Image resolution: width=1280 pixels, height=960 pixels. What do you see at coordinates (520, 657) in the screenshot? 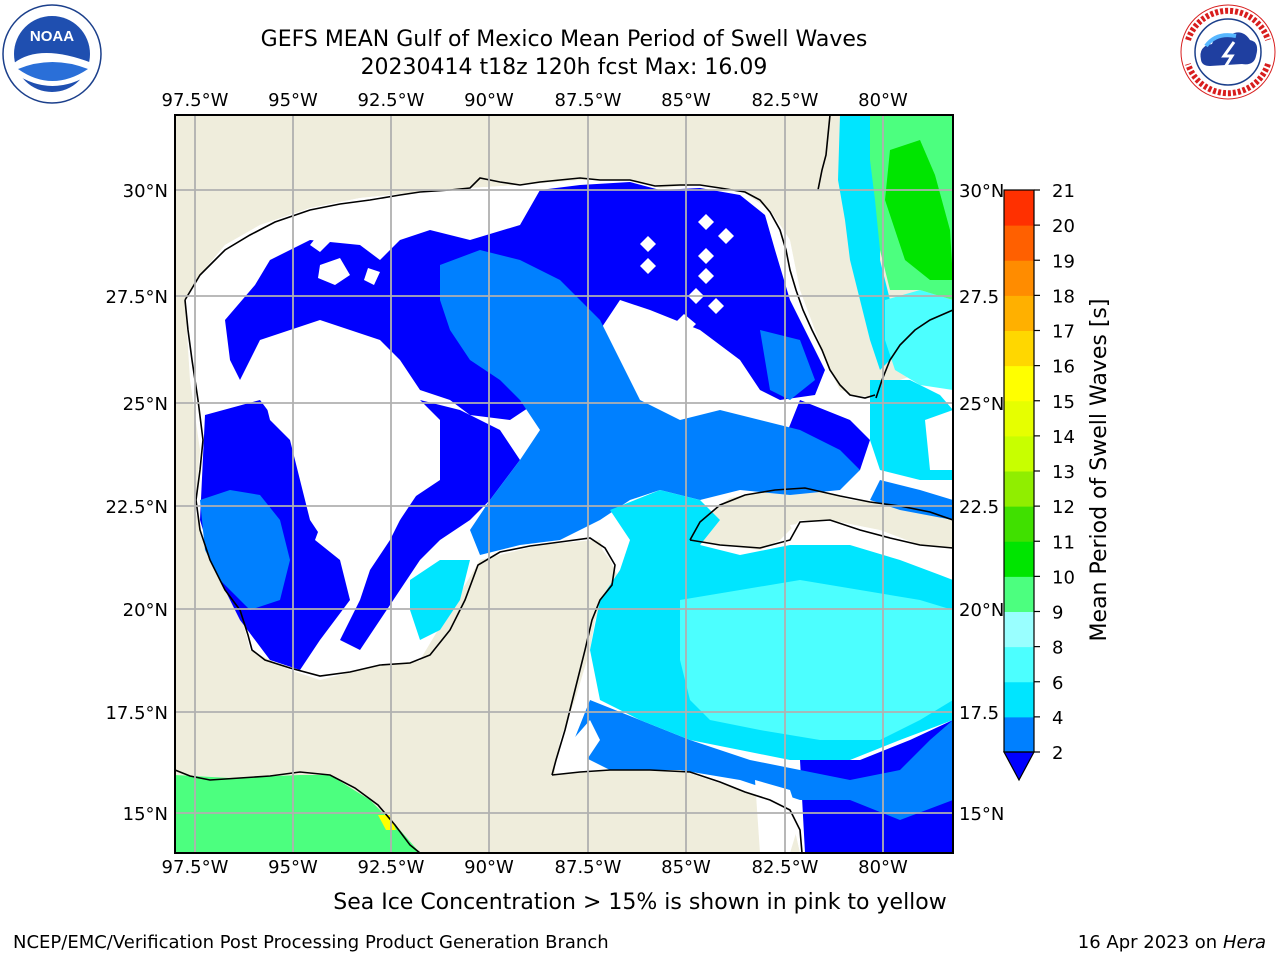
I see `yucatan-land` at bounding box center [520, 657].